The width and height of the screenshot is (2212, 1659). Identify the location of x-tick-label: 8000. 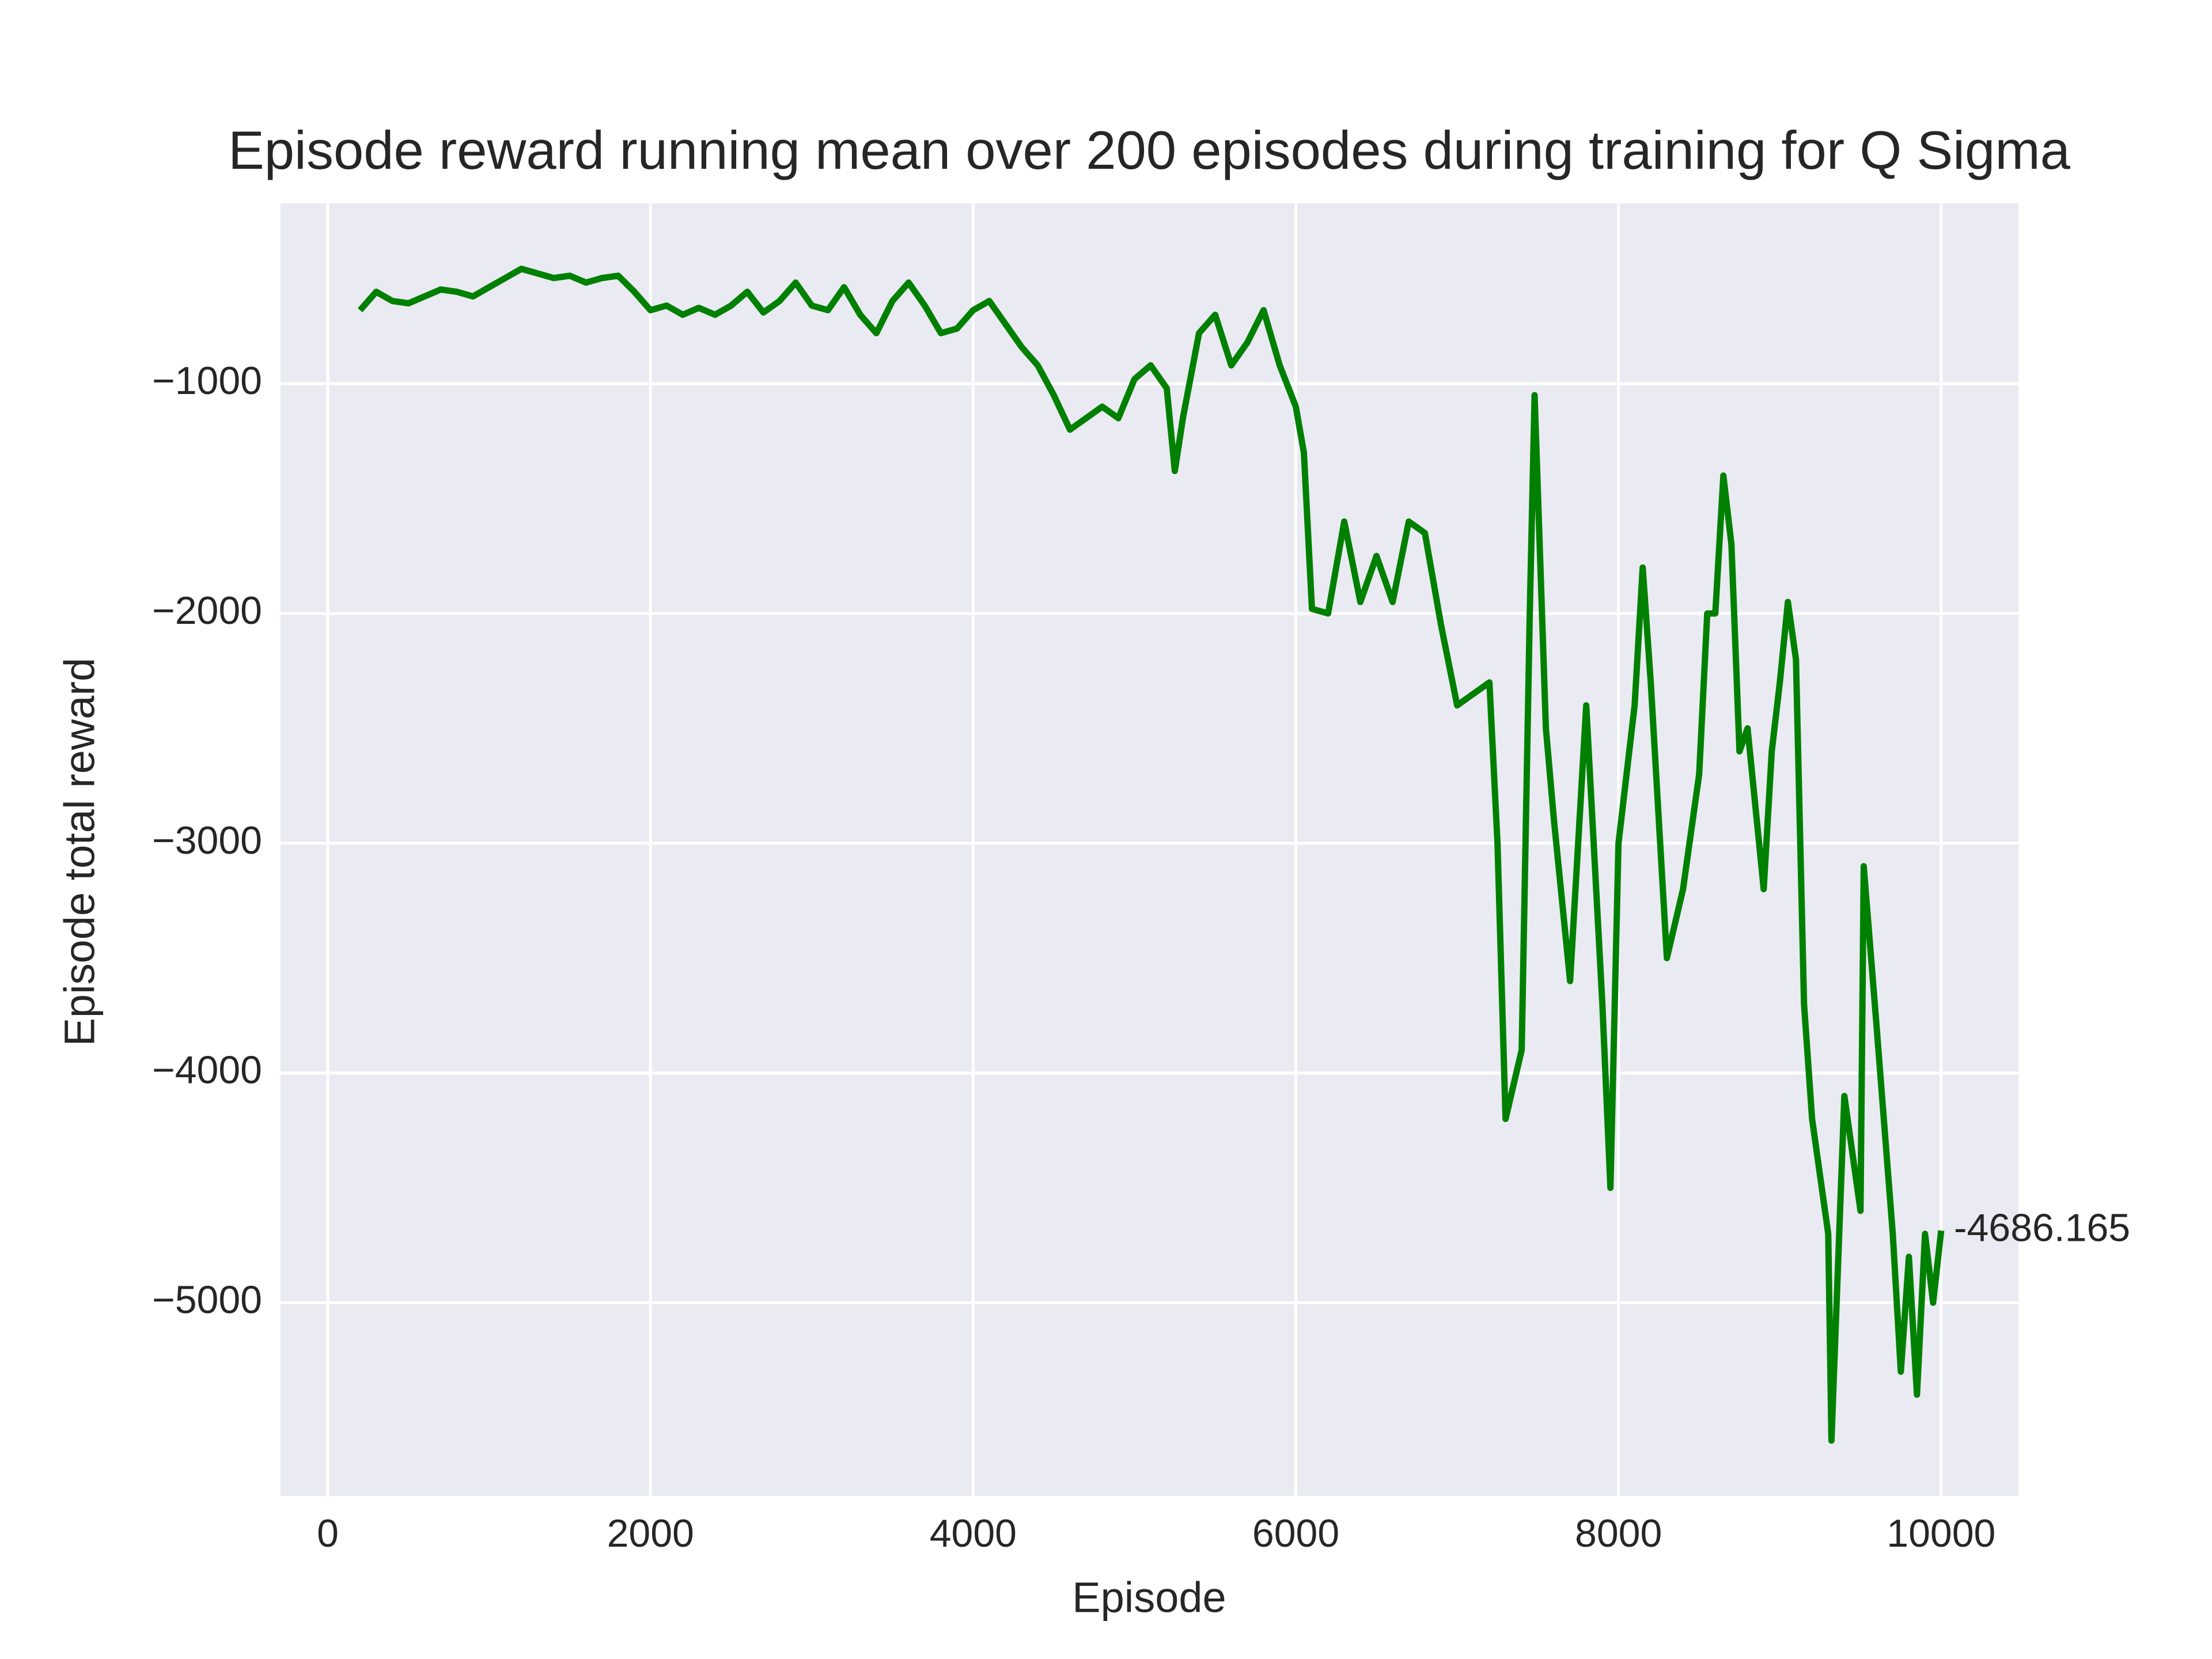
(1618, 1533).